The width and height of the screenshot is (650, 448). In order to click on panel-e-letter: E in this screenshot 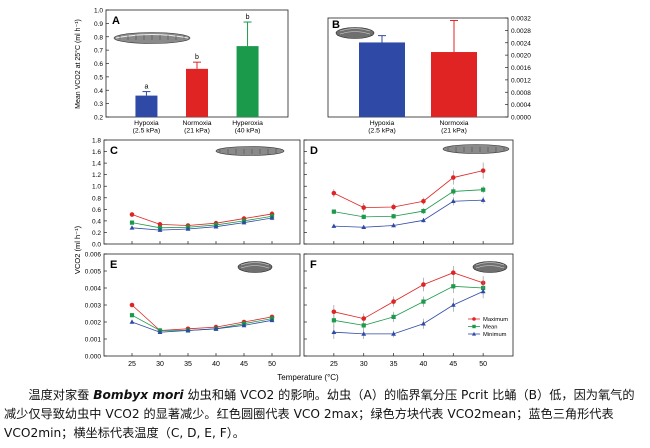, I will do `click(113, 265)`.